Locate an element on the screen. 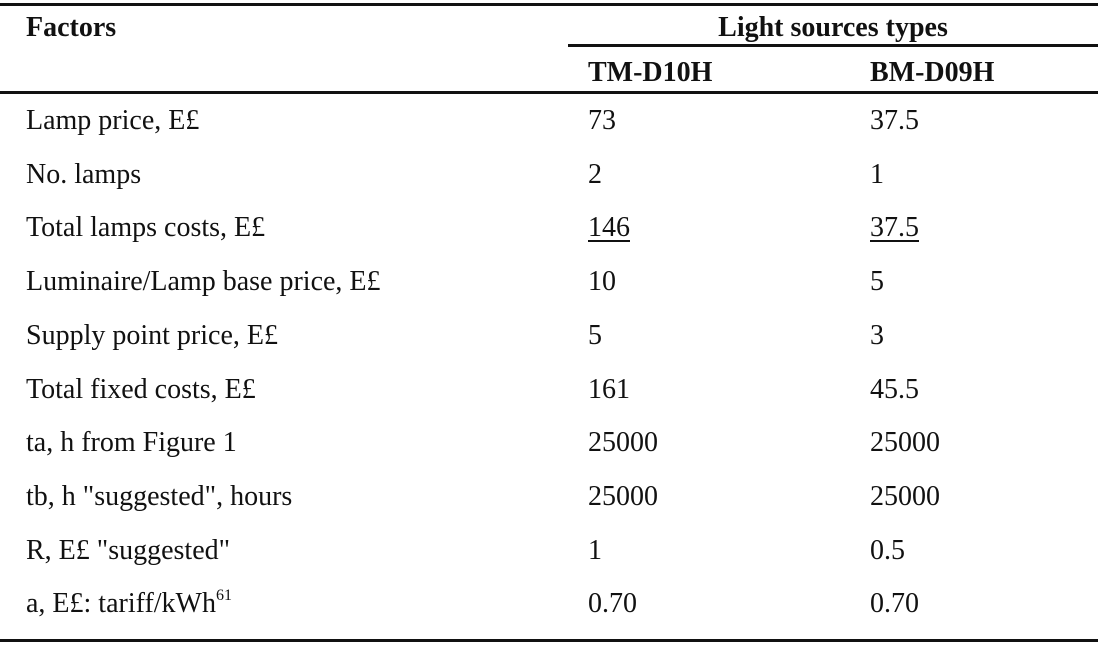 This screenshot has width=1098, height=649. row-label-text: a, E£: tariff/kWh is located at coordinates (121, 604).